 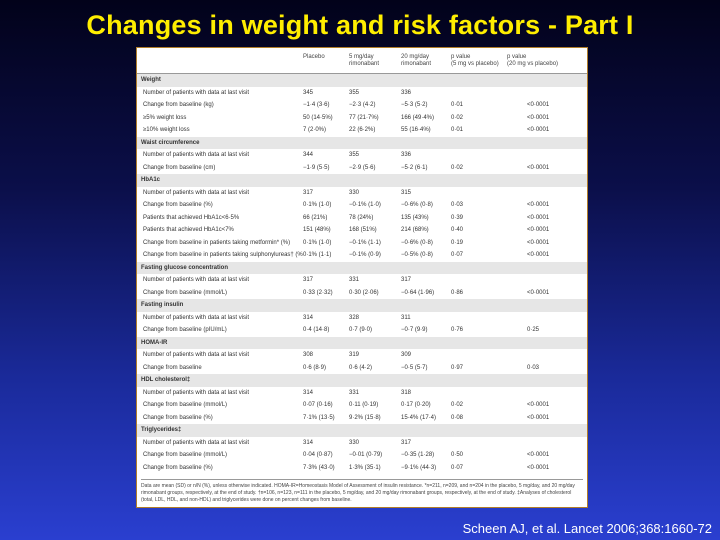 I want to click on cell-5mg: −0·1% (0·9), so click(x=365, y=255).